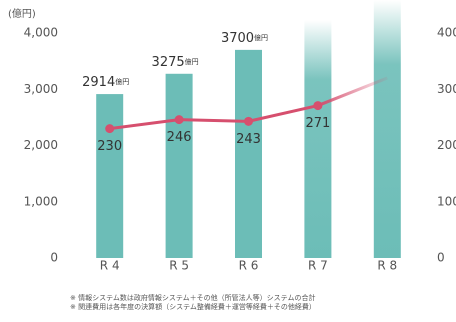  Describe the element at coordinates (249, 266) in the screenshot. I see `x-tick-label: R 6` at that location.